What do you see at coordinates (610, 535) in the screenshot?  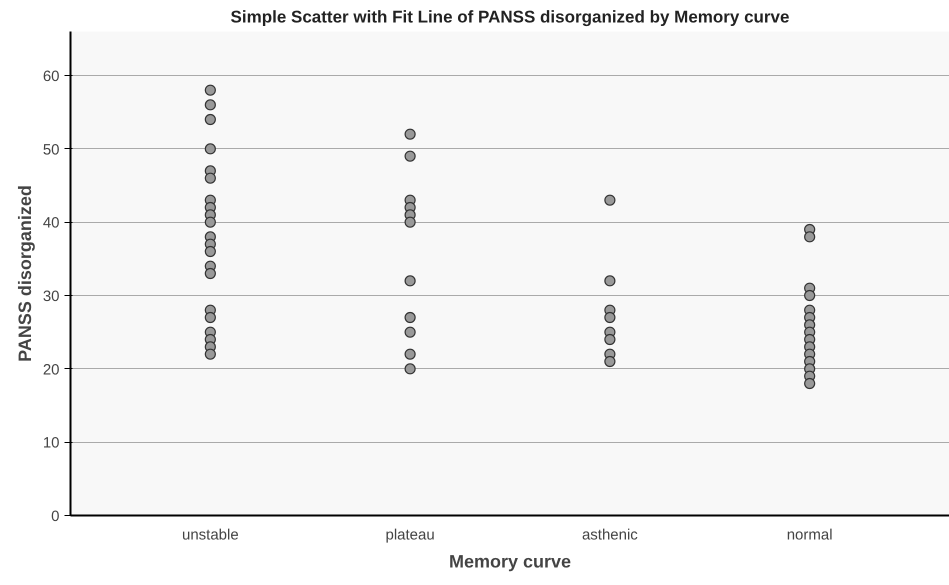 I see `x-tick-label: asthenic` at bounding box center [610, 535].